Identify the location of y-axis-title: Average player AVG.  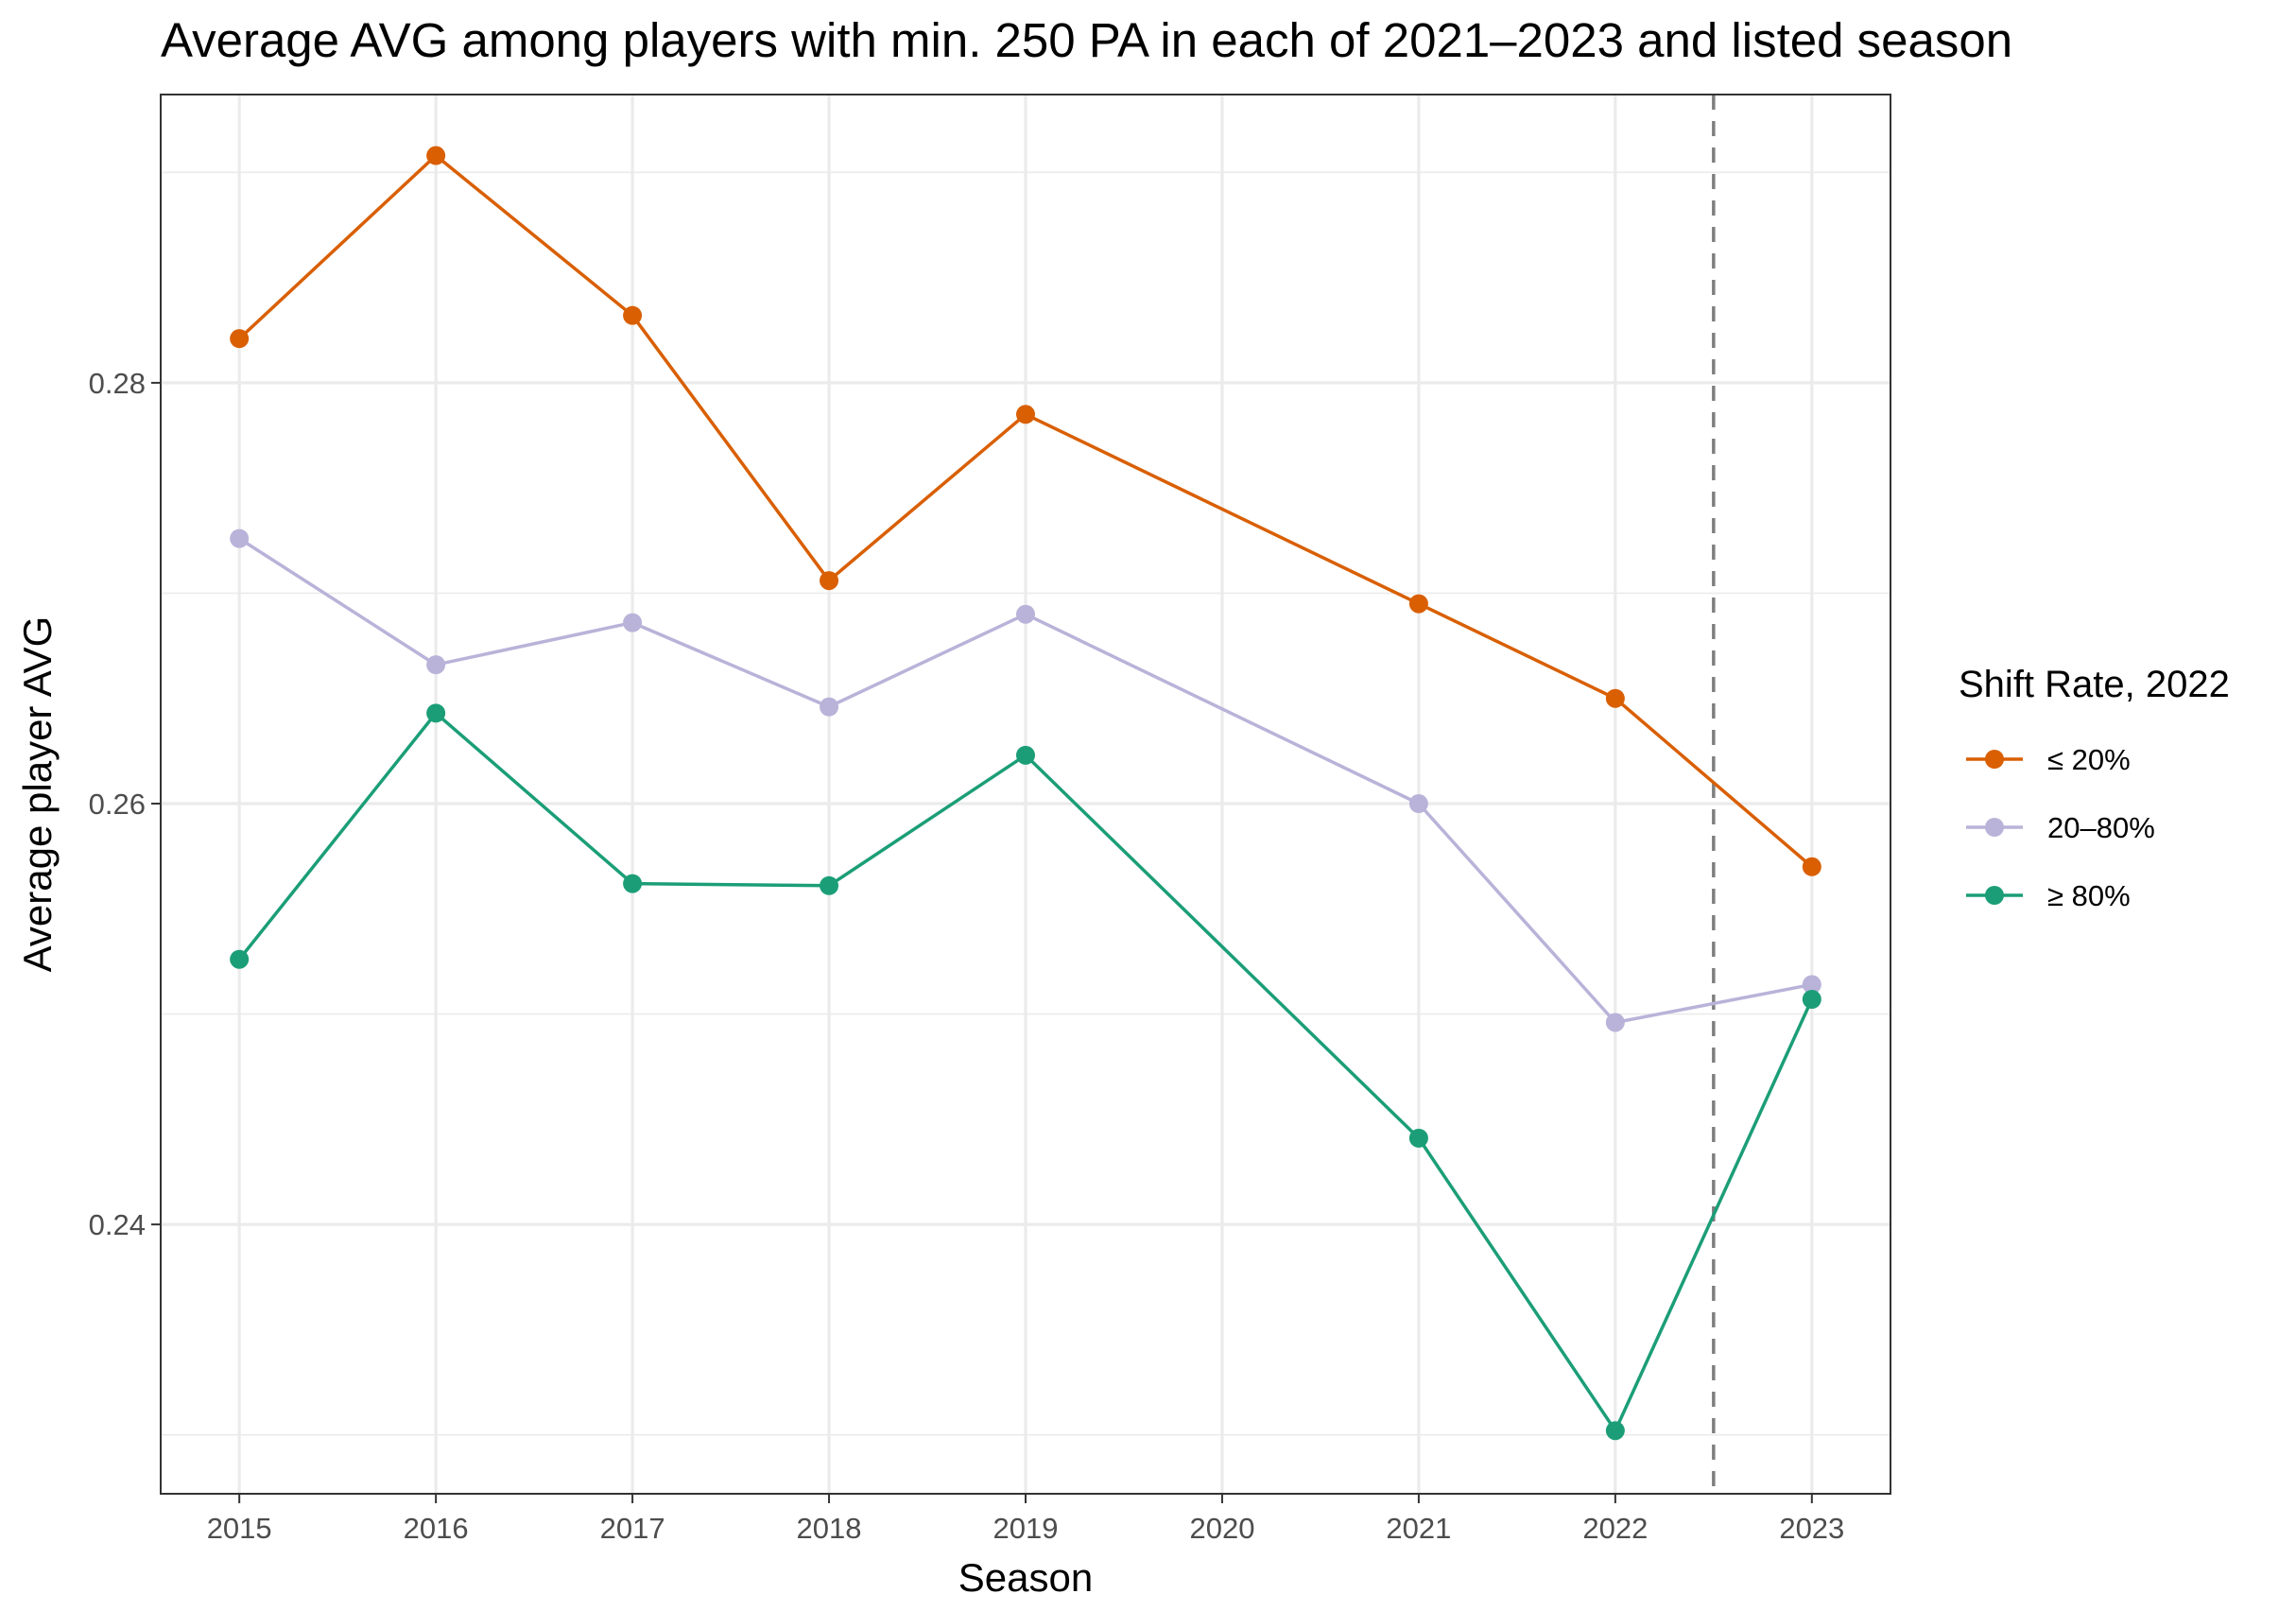
(37, 794).